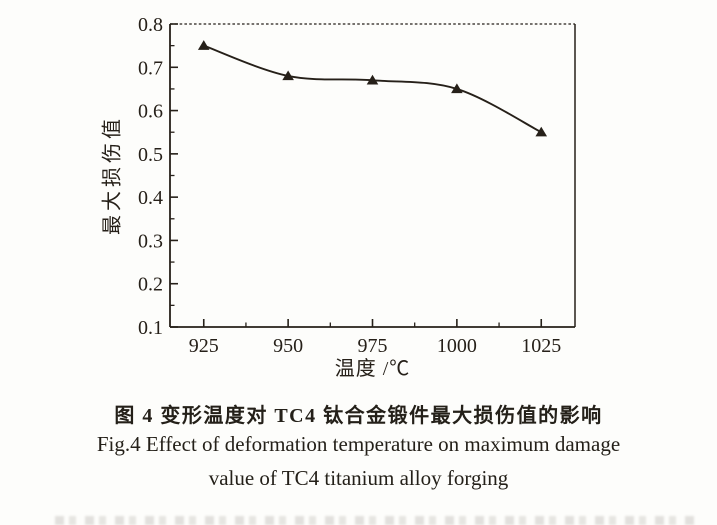  Describe the element at coordinates (112, 175) in the screenshot. I see `y-axis-title-text: 最大损伤值` at that location.